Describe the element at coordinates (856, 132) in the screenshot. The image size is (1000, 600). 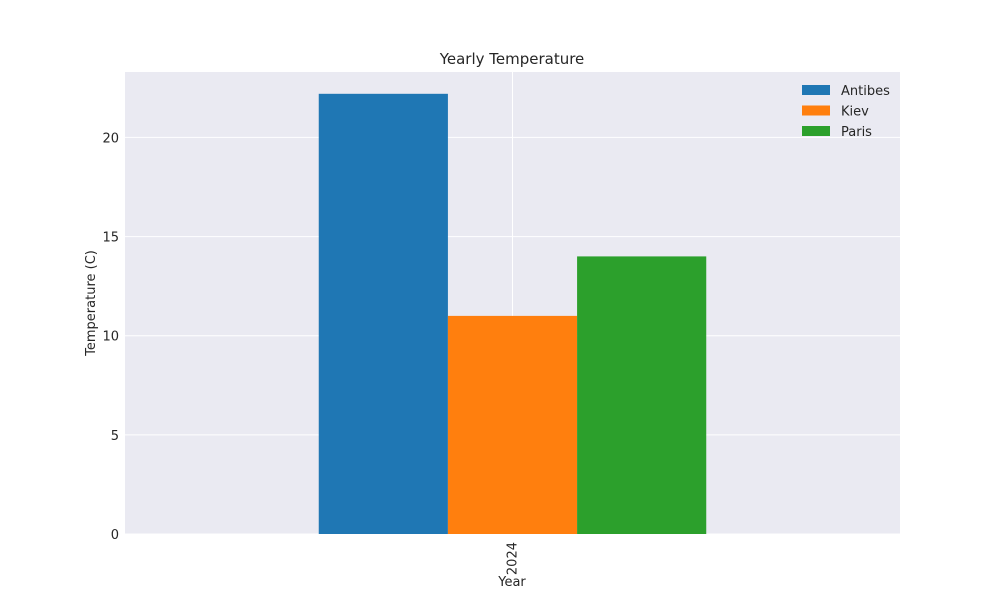
I see `legend-label-paris: Paris` at that location.